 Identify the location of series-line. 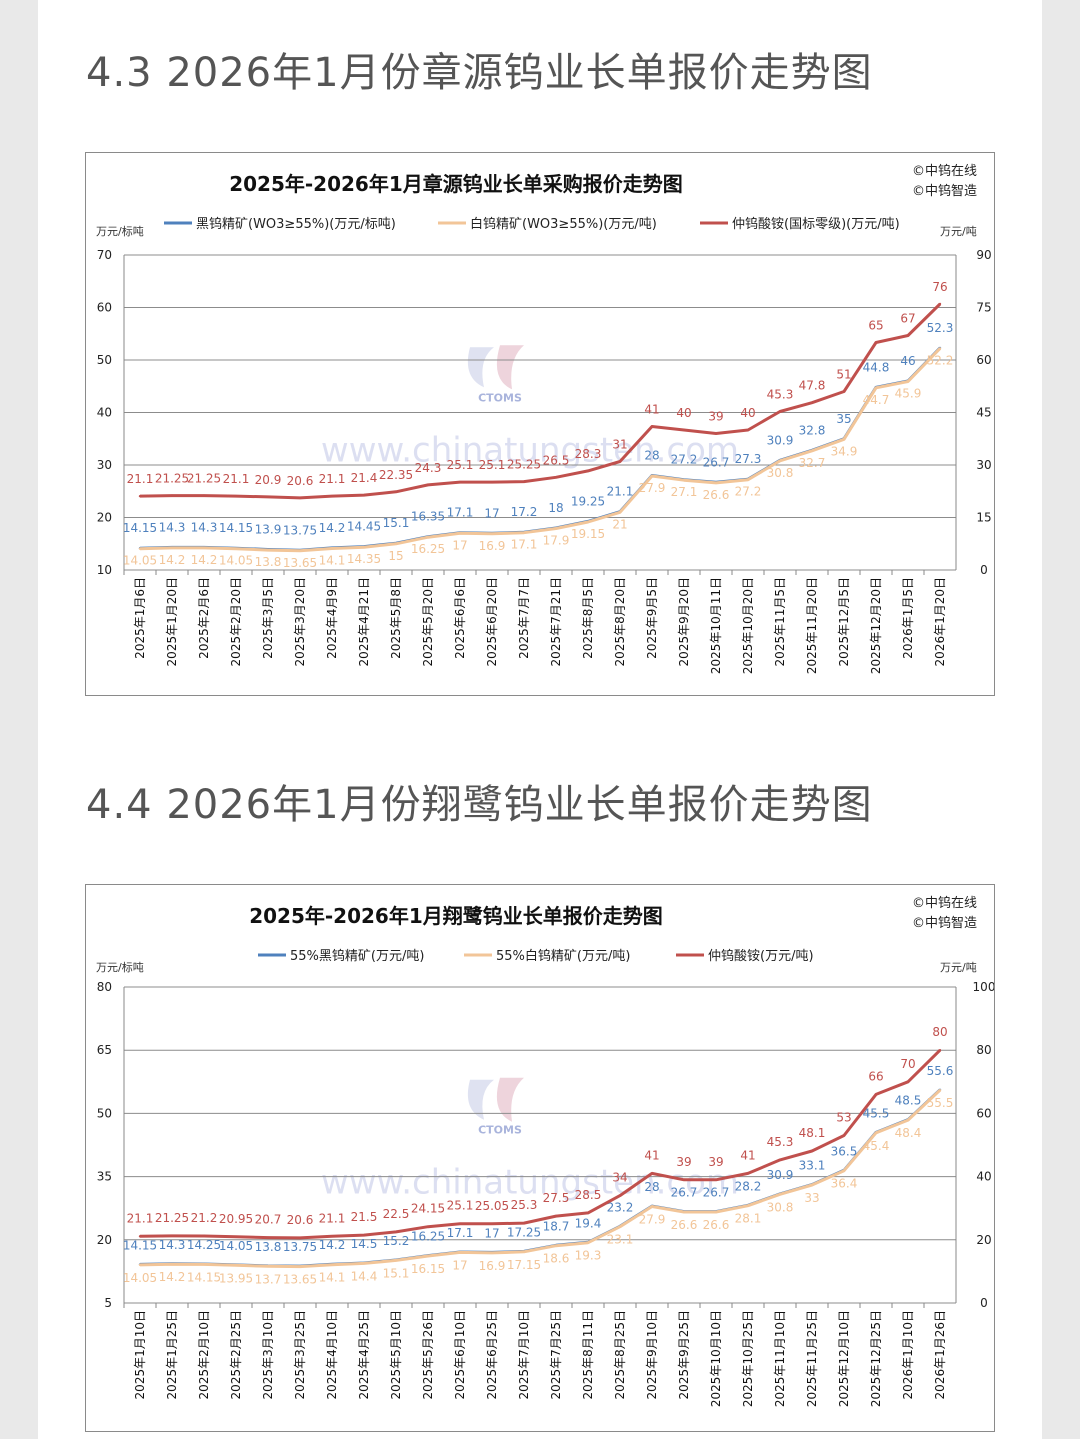
(540, 450).